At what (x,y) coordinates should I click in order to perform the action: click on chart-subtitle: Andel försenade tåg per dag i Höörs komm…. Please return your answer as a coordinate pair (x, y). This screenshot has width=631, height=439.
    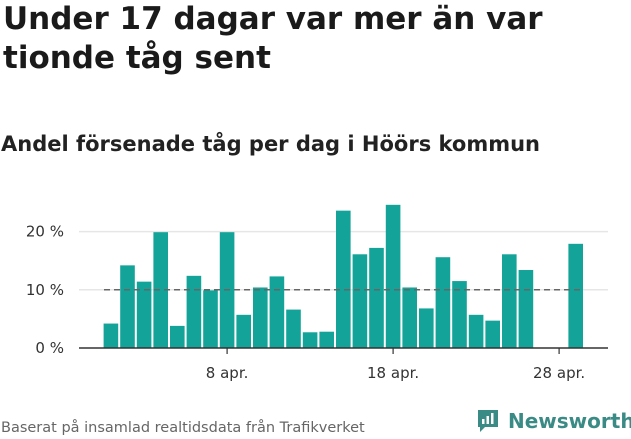
    Looking at the image, I should click on (270, 144).